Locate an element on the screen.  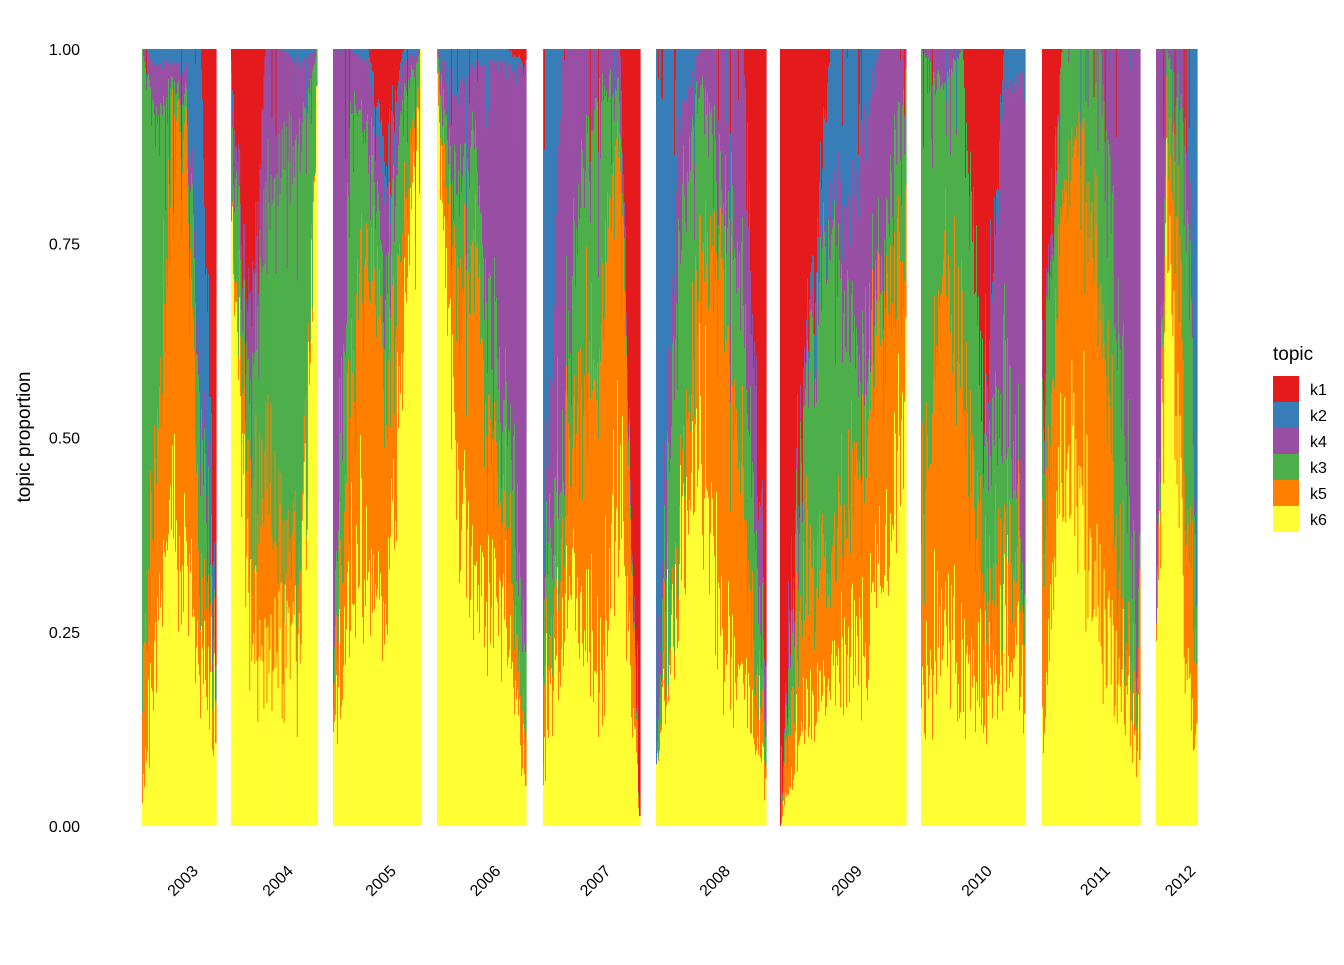
group-2005 is located at coordinates (377, 437).